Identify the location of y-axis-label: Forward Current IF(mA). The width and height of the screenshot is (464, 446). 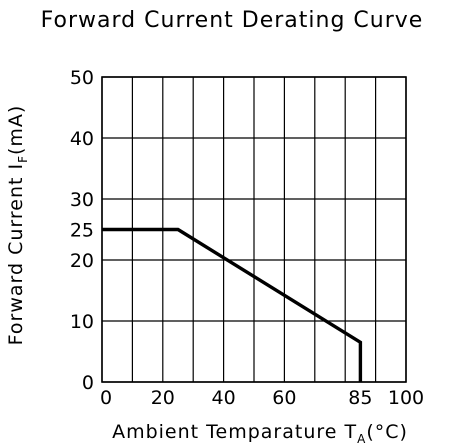
(17, 225).